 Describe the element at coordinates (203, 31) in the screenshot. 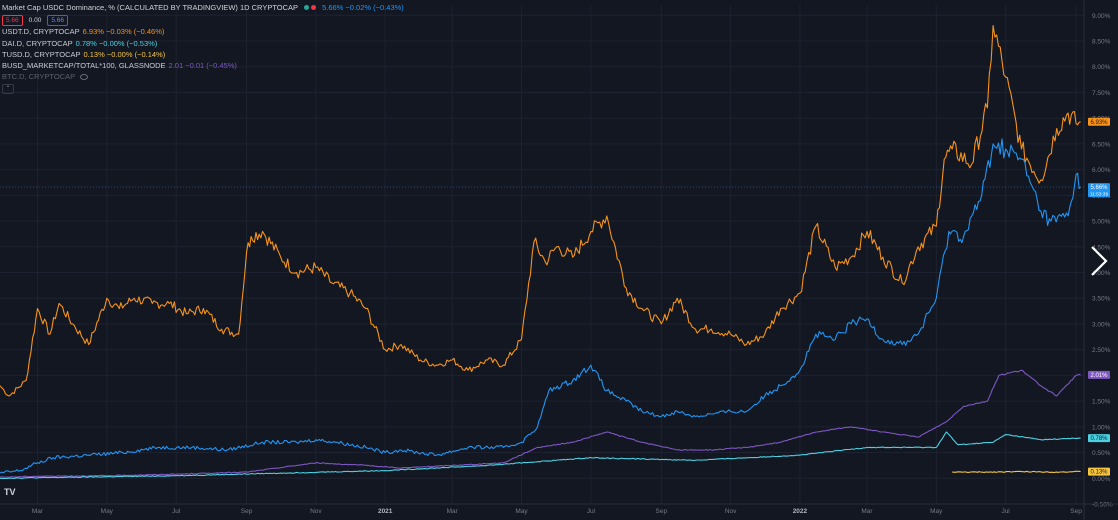

I see `legend-row-usdt: USDT.D, CRYPTOCAP 6.93% −0.03% (−0.46%)` at that location.